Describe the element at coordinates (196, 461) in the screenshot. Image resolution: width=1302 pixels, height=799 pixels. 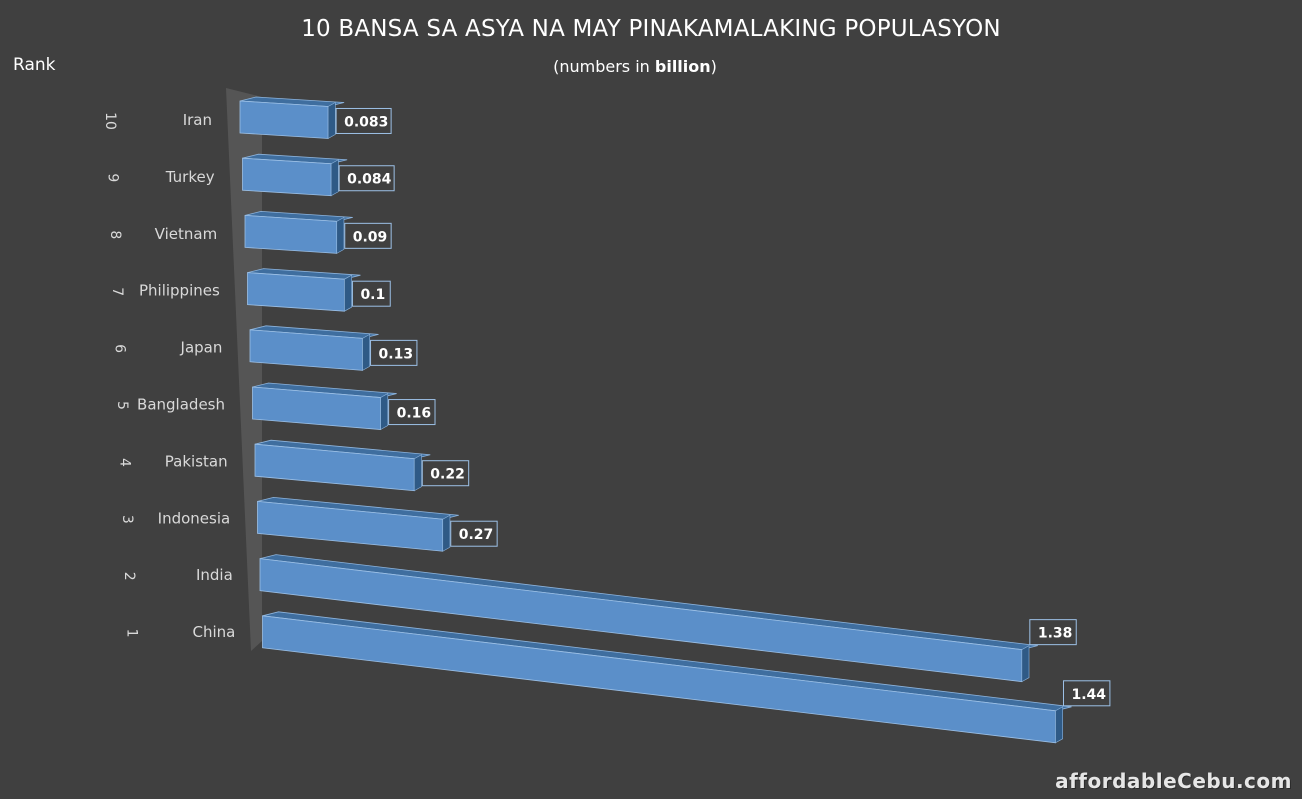
I see `category-label: Pakistan` at that location.